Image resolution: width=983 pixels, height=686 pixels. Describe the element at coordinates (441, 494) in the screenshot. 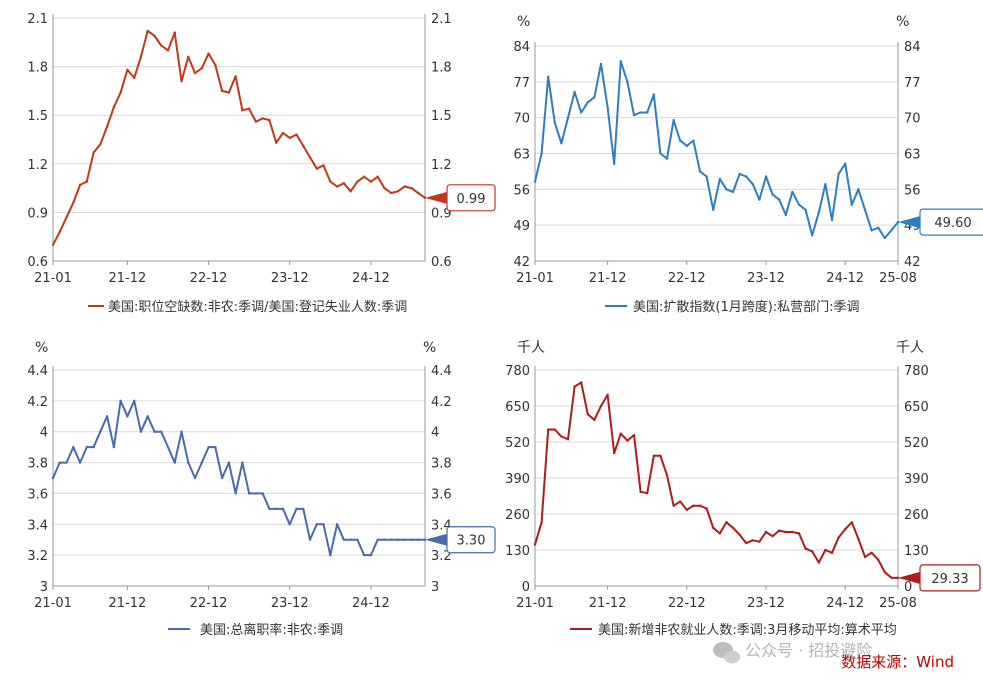

I see `y-tick-right: 3.6` at that location.